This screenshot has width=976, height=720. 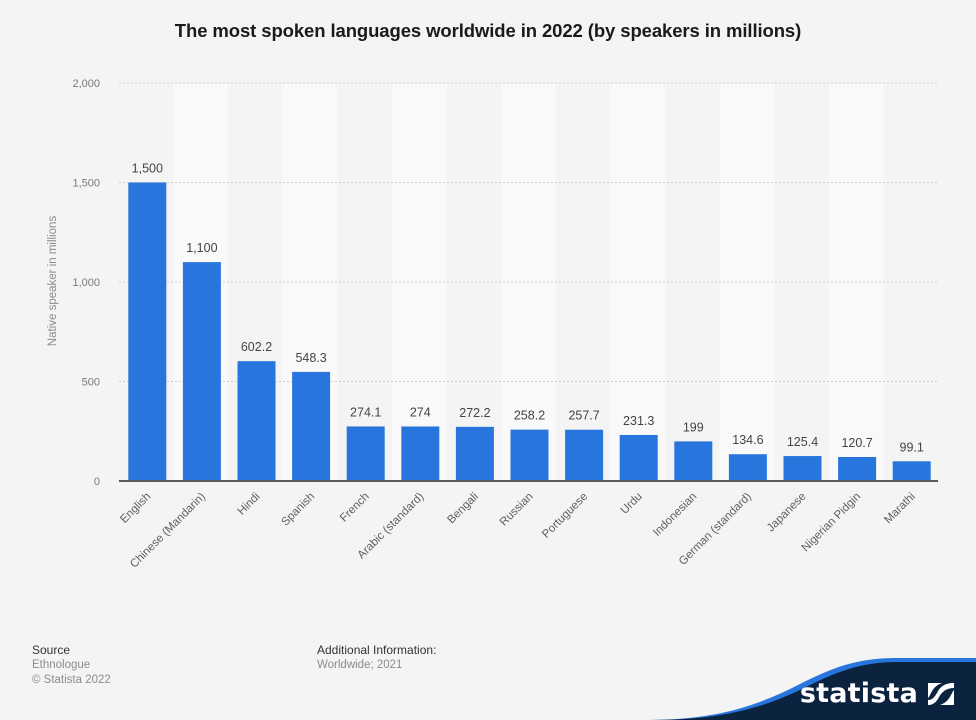 I want to click on value-label: 548.3, so click(x=310, y=358).